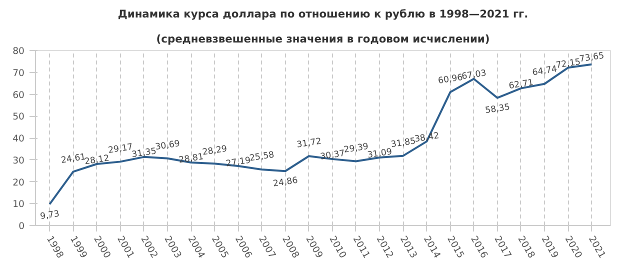  Describe the element at coordinates (167, 146) in the screenshot. I see `data-label: 30,69` at that location.